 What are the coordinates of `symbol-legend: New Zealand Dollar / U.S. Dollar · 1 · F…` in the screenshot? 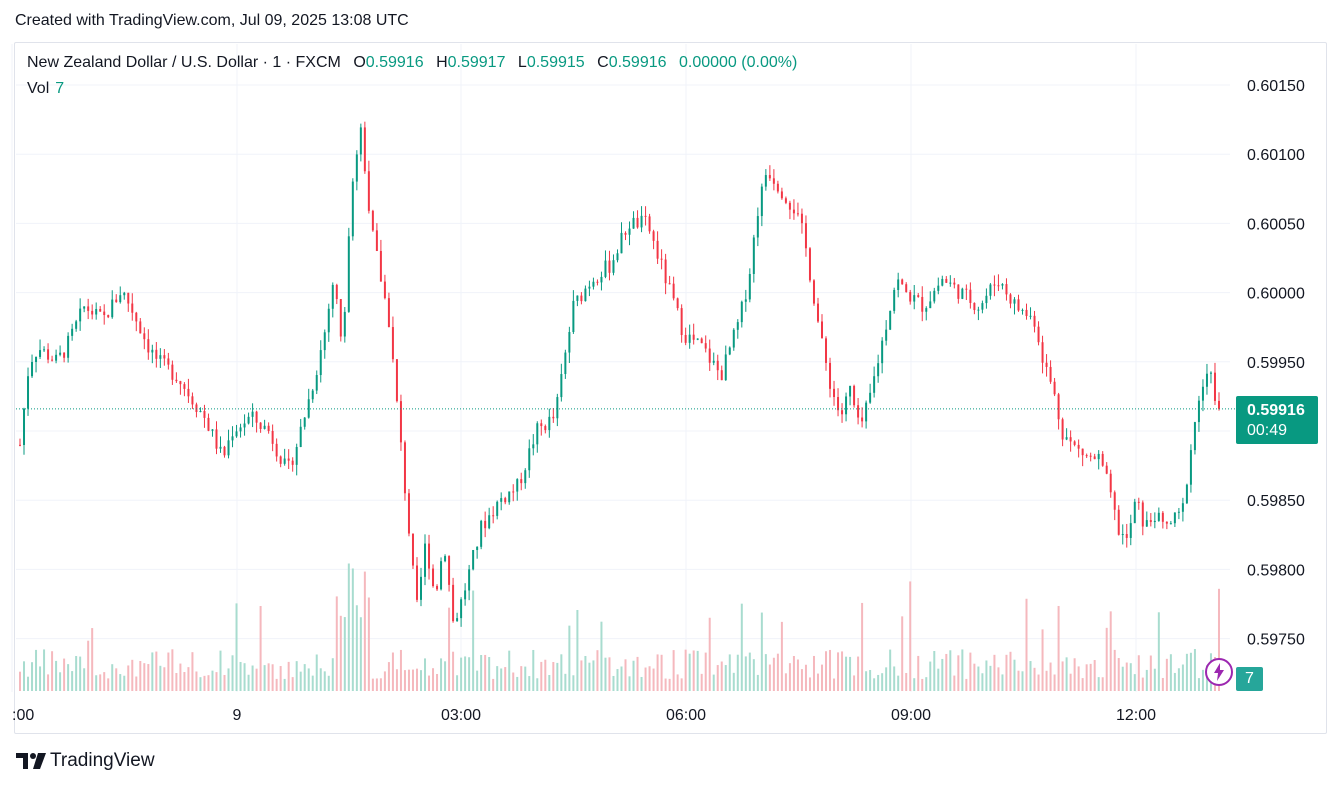 It's located at (412, 63).